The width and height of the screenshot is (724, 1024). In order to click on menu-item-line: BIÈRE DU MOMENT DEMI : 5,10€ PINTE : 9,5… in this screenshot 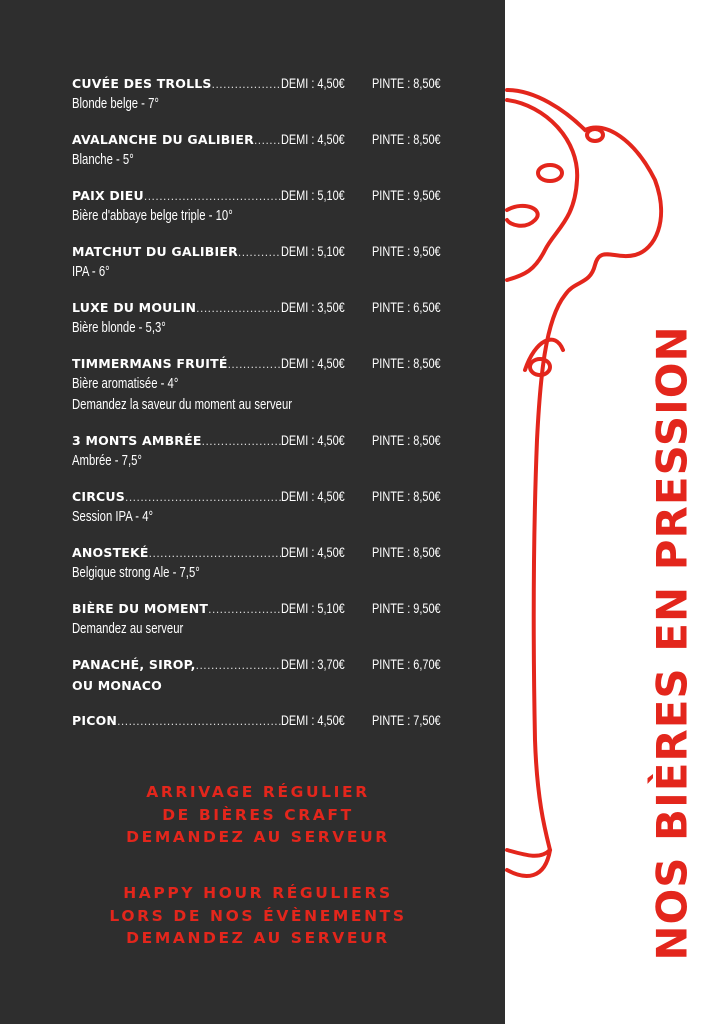, I will do `click(258, 608)`.